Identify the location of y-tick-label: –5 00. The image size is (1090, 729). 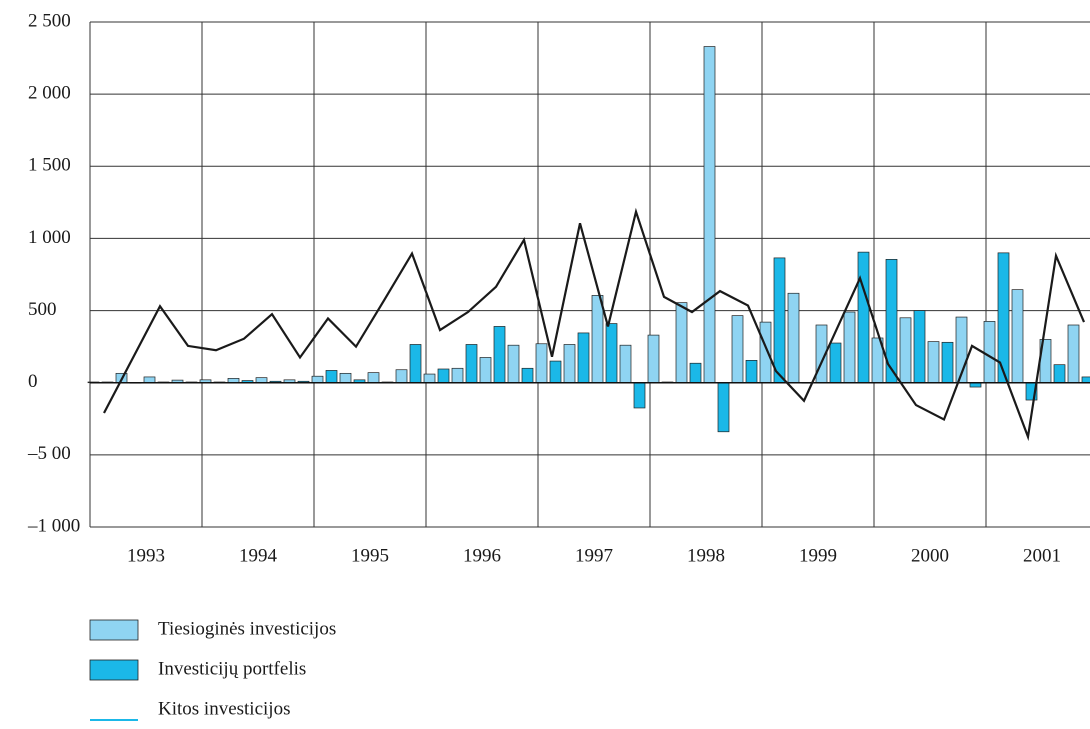
(49, 453).